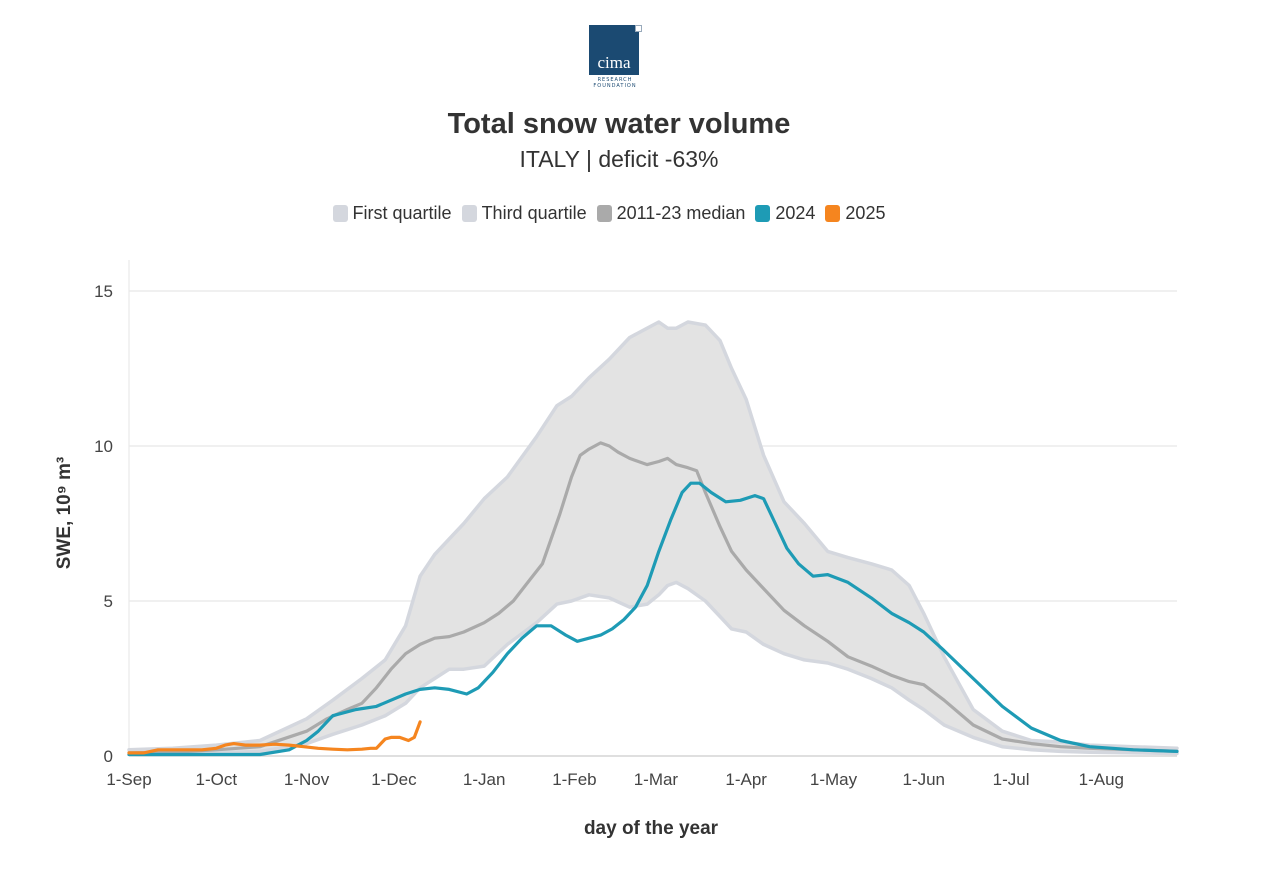 The image size is (1280, 883). I want to click on logo-word: cima, so click(614, 62).